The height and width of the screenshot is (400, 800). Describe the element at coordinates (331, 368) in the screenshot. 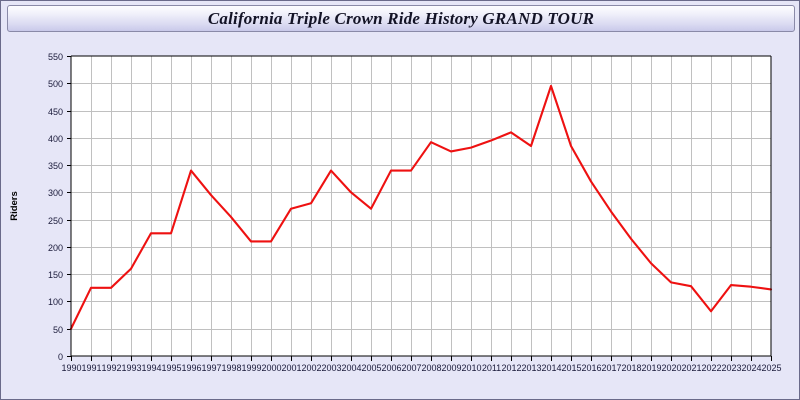

I see `x-tick-label: 2003` at that location.